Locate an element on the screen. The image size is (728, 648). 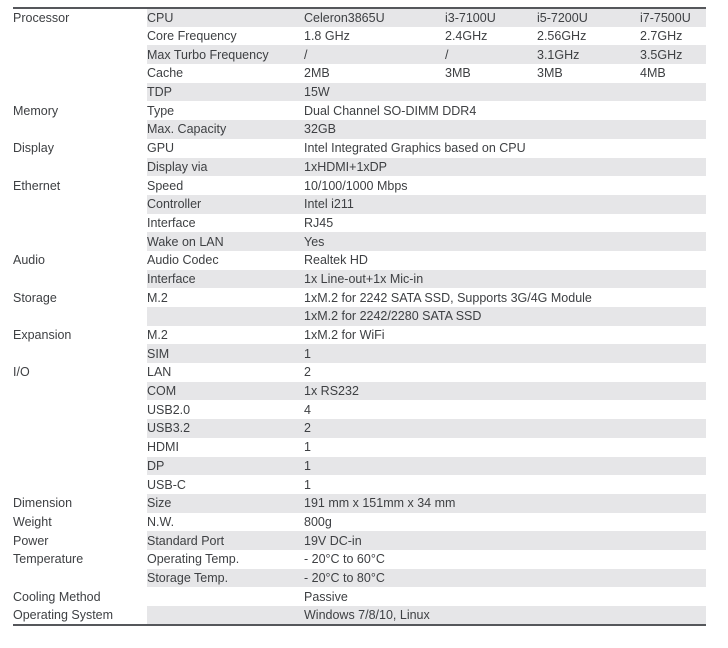
category-cell: Weight is located at coordinates (80, 522).